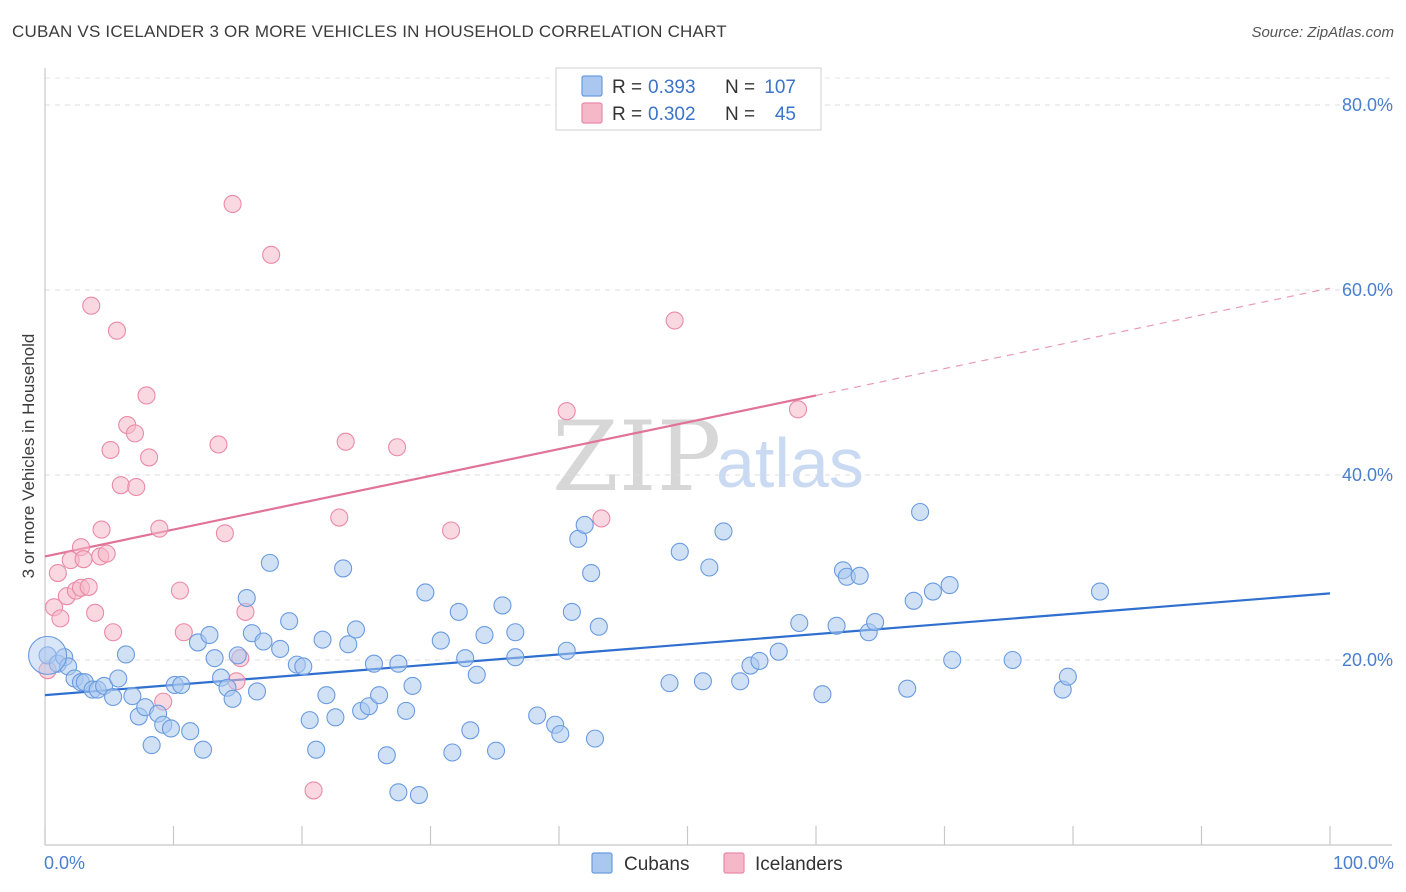 Image resolution: width=1406 pixels, height=892 pixels. What do you see at coordinates (48, 655) in the screenshot?
I see `point-cubans-large` at bounding box center [48, 655].